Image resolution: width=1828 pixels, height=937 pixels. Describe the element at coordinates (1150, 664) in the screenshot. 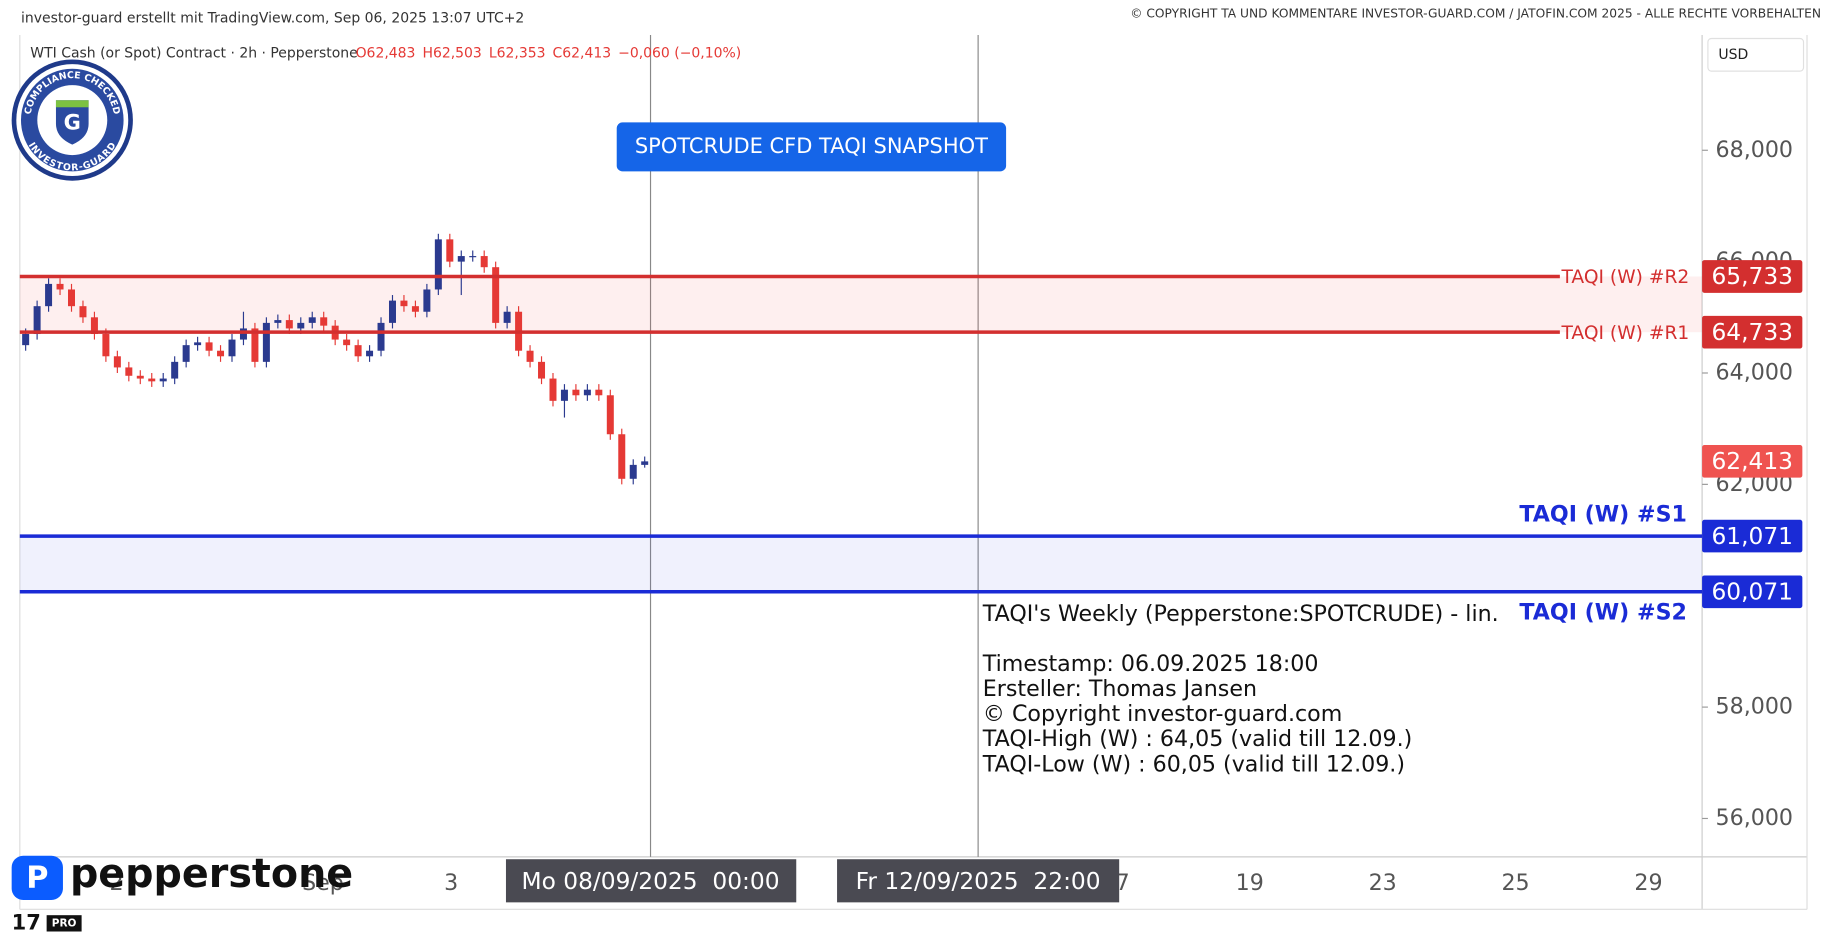

I see `annotation-line: Timestamp: 06.09.2025 18:00` at that location.